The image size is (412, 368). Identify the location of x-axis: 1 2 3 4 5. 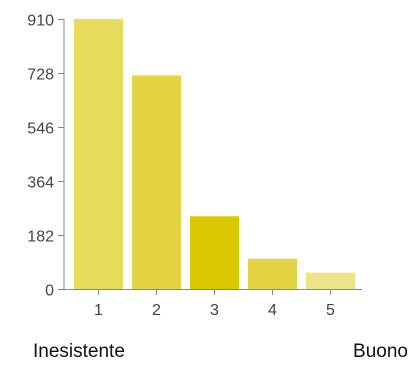
(213, 304).